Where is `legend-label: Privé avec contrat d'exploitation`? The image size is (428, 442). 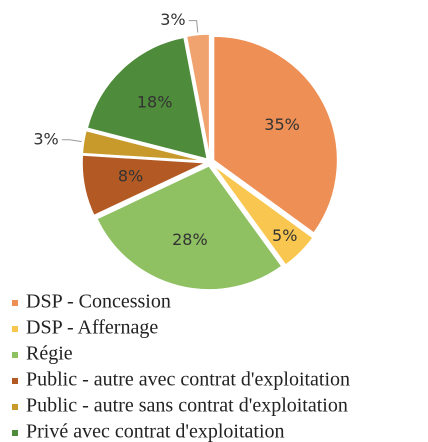
legend-label: Privé avec contrat d'exploitation is located at coordinates (155, 431).